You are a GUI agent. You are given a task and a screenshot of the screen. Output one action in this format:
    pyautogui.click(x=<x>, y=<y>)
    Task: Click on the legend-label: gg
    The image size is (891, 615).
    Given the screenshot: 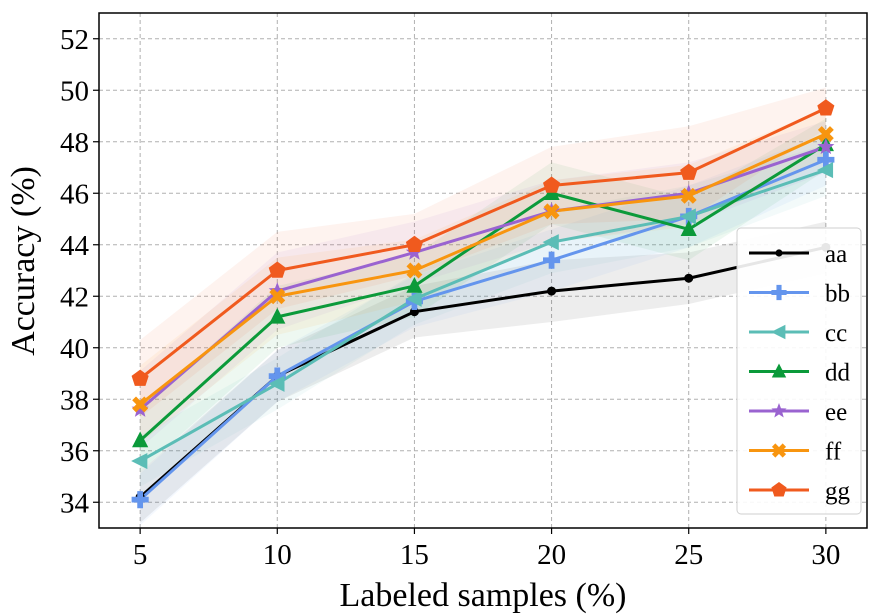 What is the action you would take?
    pyautogui.click(x=838, y=491)
    